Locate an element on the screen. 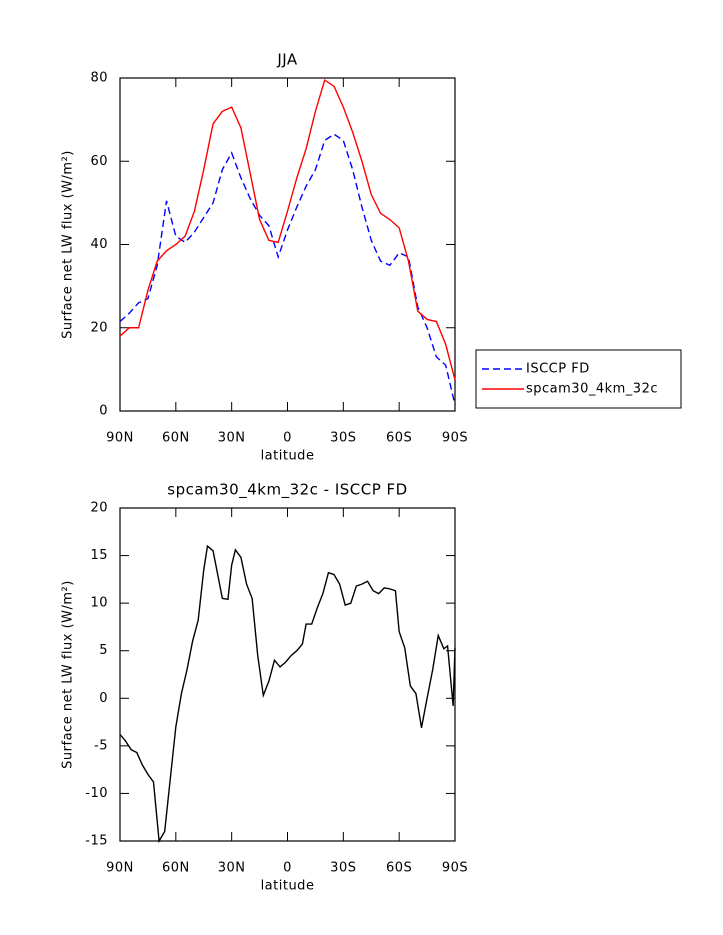 Image resolution: width=723 pixels, height=935 pixels. chart-title: JJA is located at coordinates (287, 60).